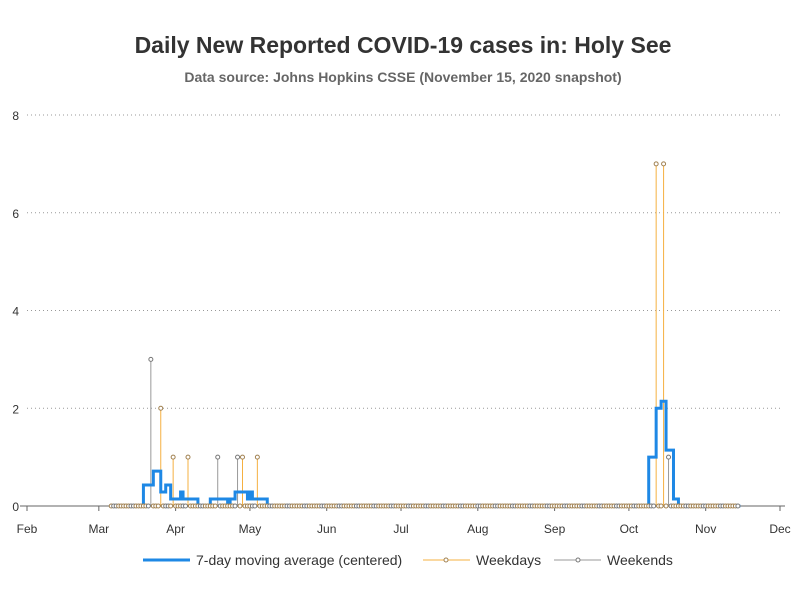  I want to click on x-axis: Feb Mar Apr May Jun Jul Aug Sep Oct Nov Dec, so click(404, 520).